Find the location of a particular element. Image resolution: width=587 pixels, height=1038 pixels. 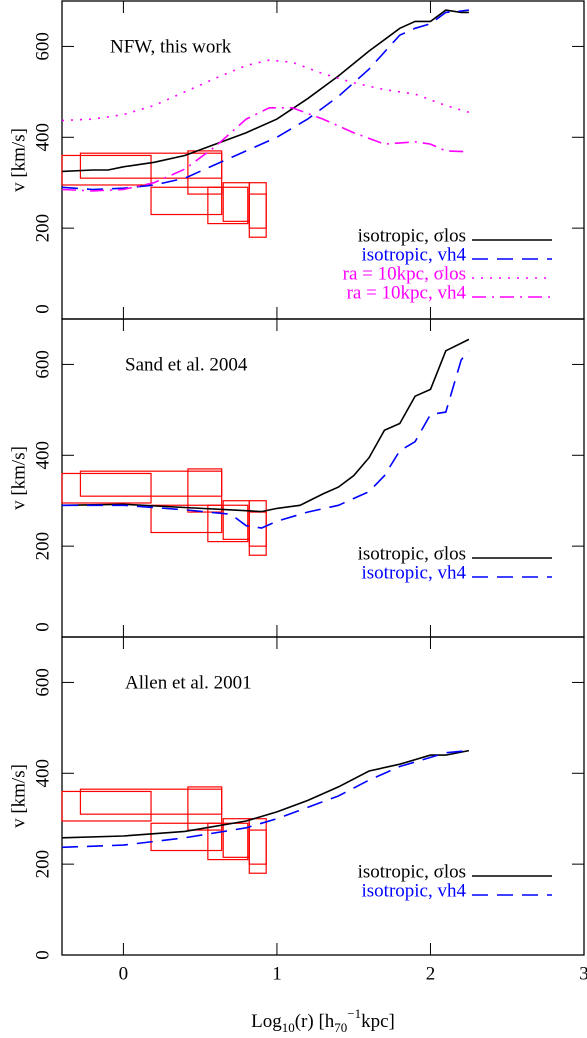

x-axis-label-part: kpc] is located at coordinates (378, 1021).